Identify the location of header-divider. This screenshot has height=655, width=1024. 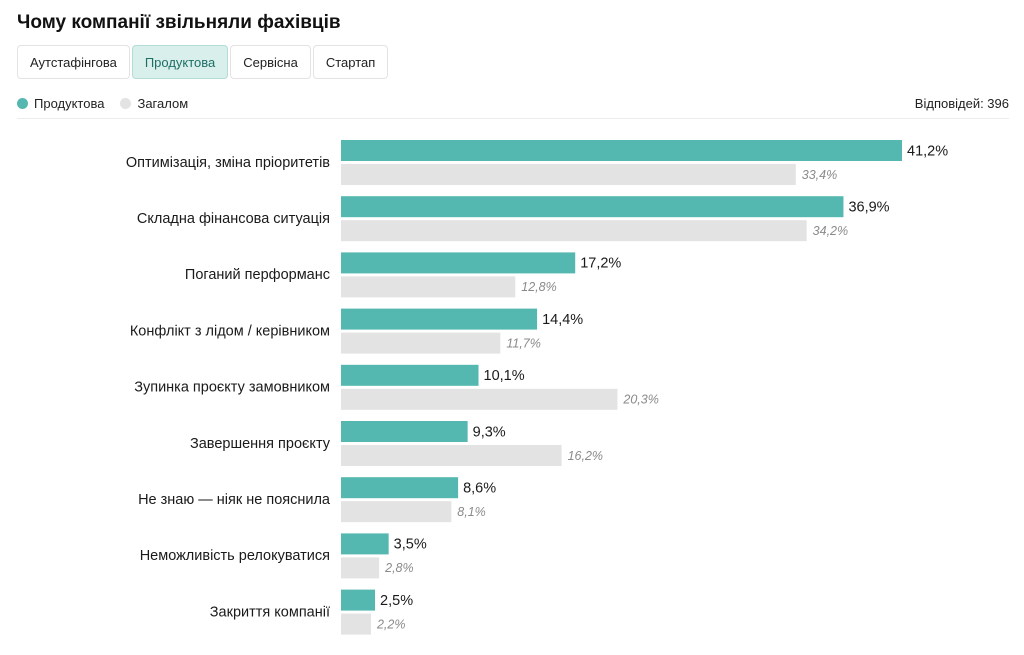
(513, 118).